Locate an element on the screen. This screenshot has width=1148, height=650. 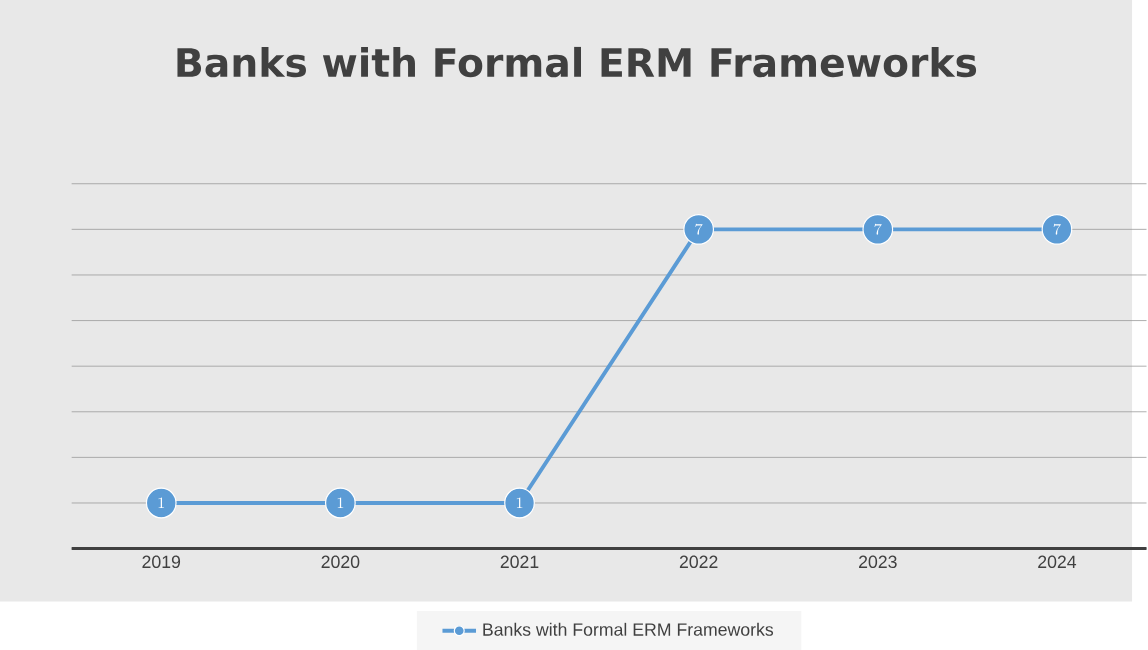
x-tick-label: 2024 is located at coordinates (1057, 561).